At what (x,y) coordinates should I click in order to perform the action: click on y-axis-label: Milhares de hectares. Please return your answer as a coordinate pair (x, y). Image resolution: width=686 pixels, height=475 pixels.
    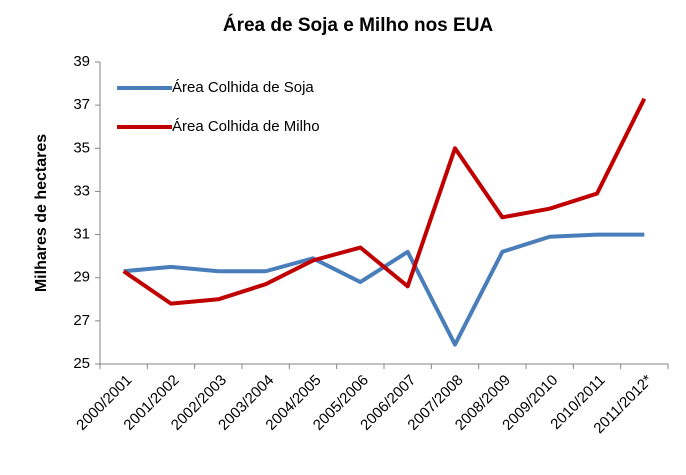
    Looking at the image, I should click on (41, 213).